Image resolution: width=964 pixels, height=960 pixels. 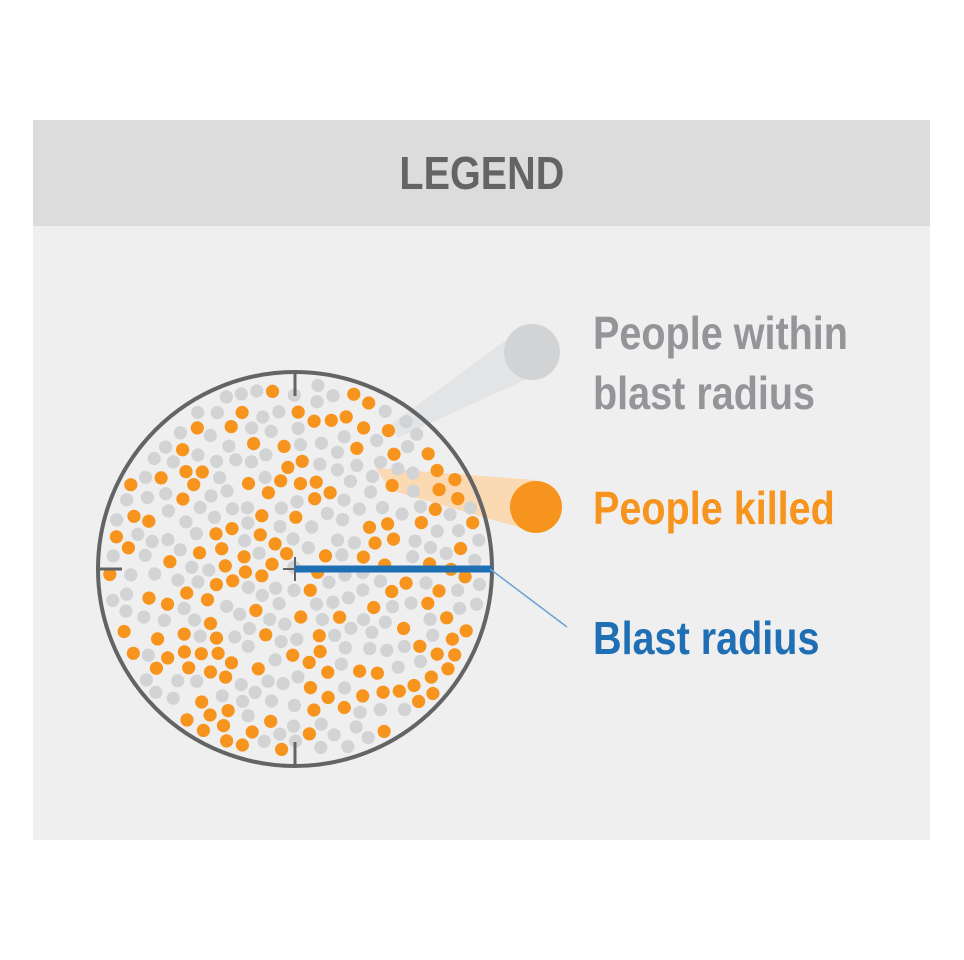 What do you see at coordinates (720, 363) in the screenshot?
I see `people-within-label: People within blast radius` at bounding box center [720, 363].